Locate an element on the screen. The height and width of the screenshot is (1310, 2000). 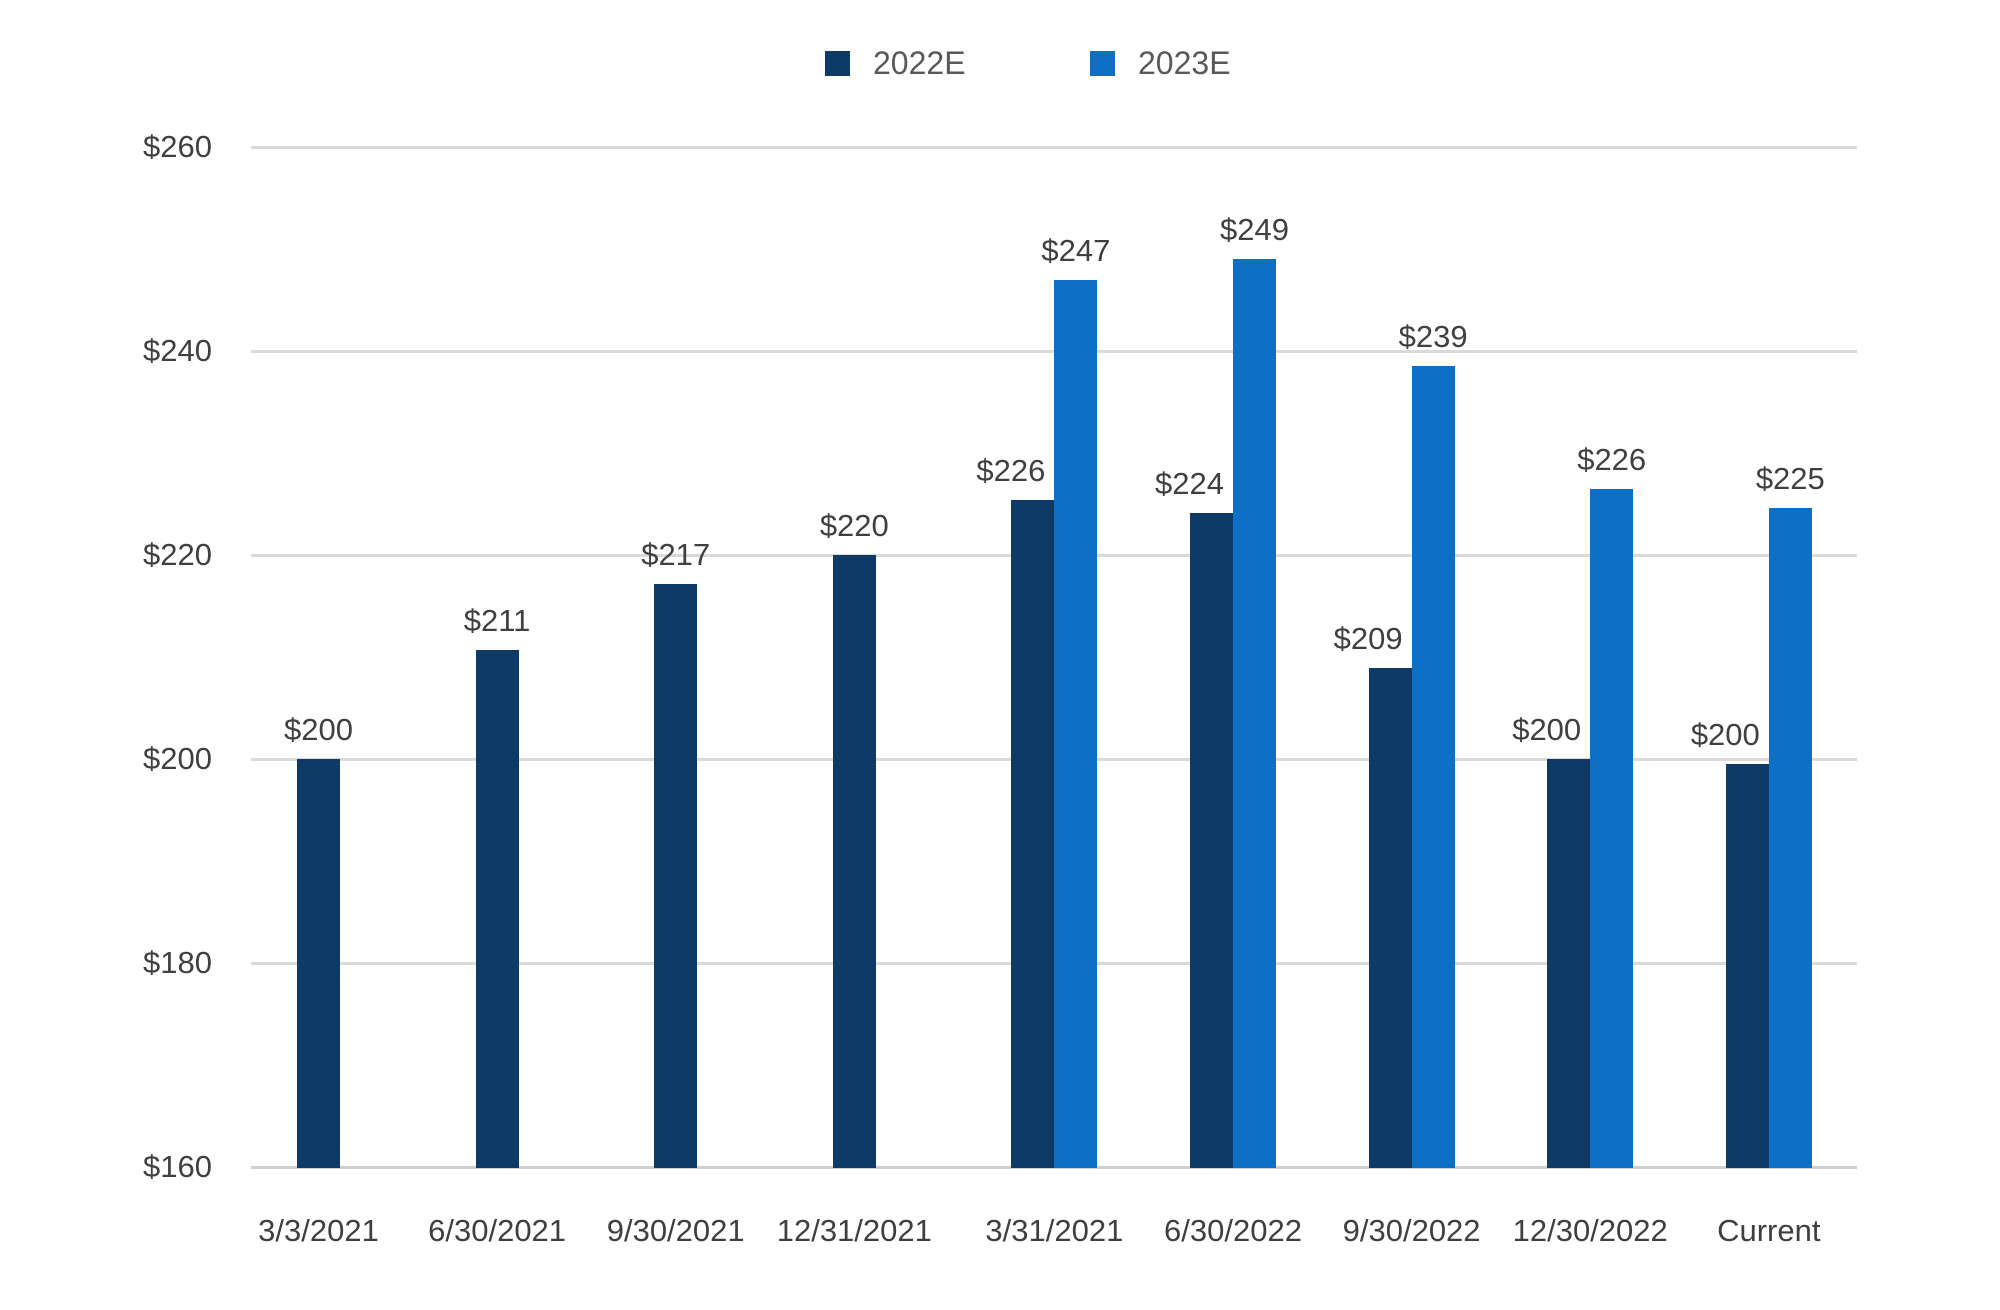
legend-item-2022e: 2022E is located at coordinates (895, 63).